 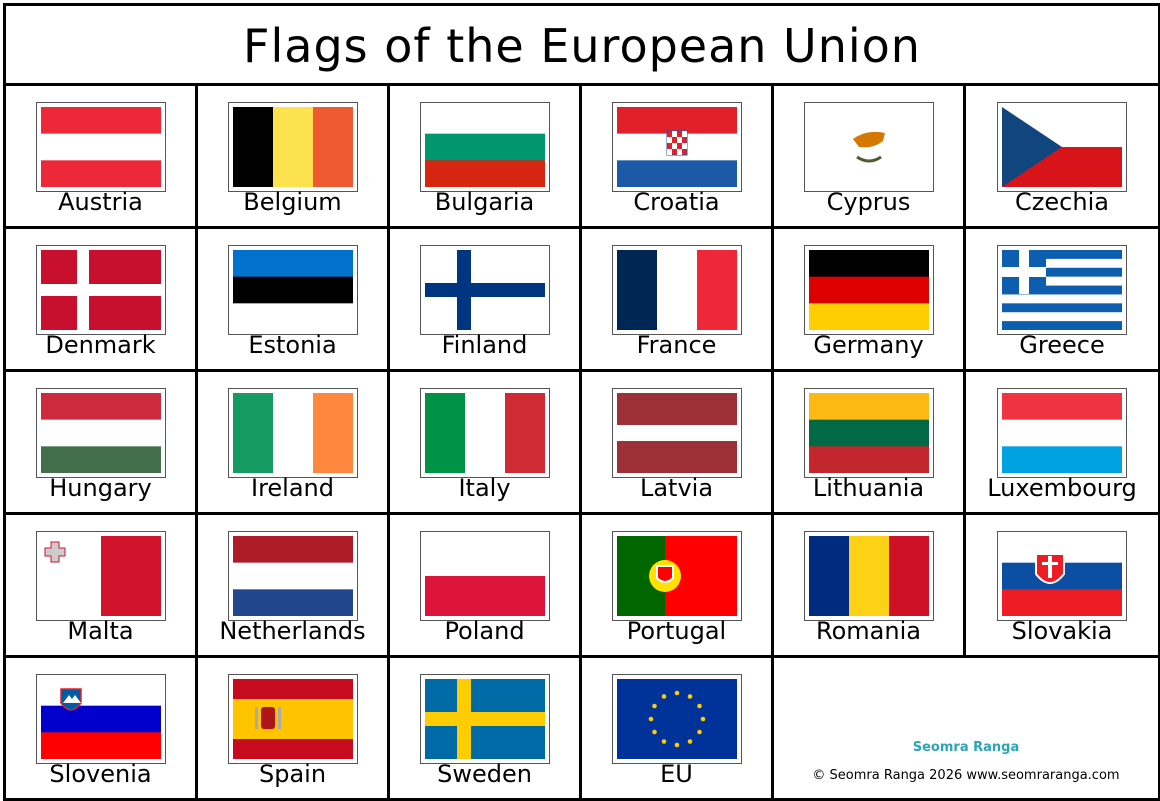 What do you see at coordinates (868, 345) in the screenshot?
I see `flag-name: Germany` at bounding box center [868, 345].